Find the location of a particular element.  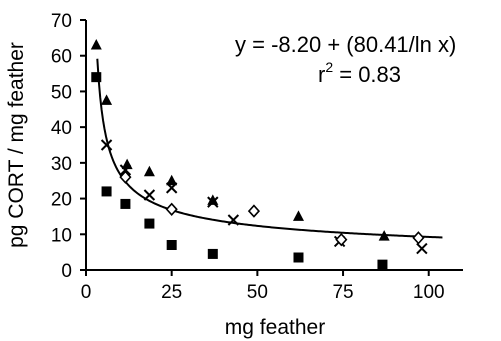

y-tick-label: 20 is located at coordinates (61, 200).